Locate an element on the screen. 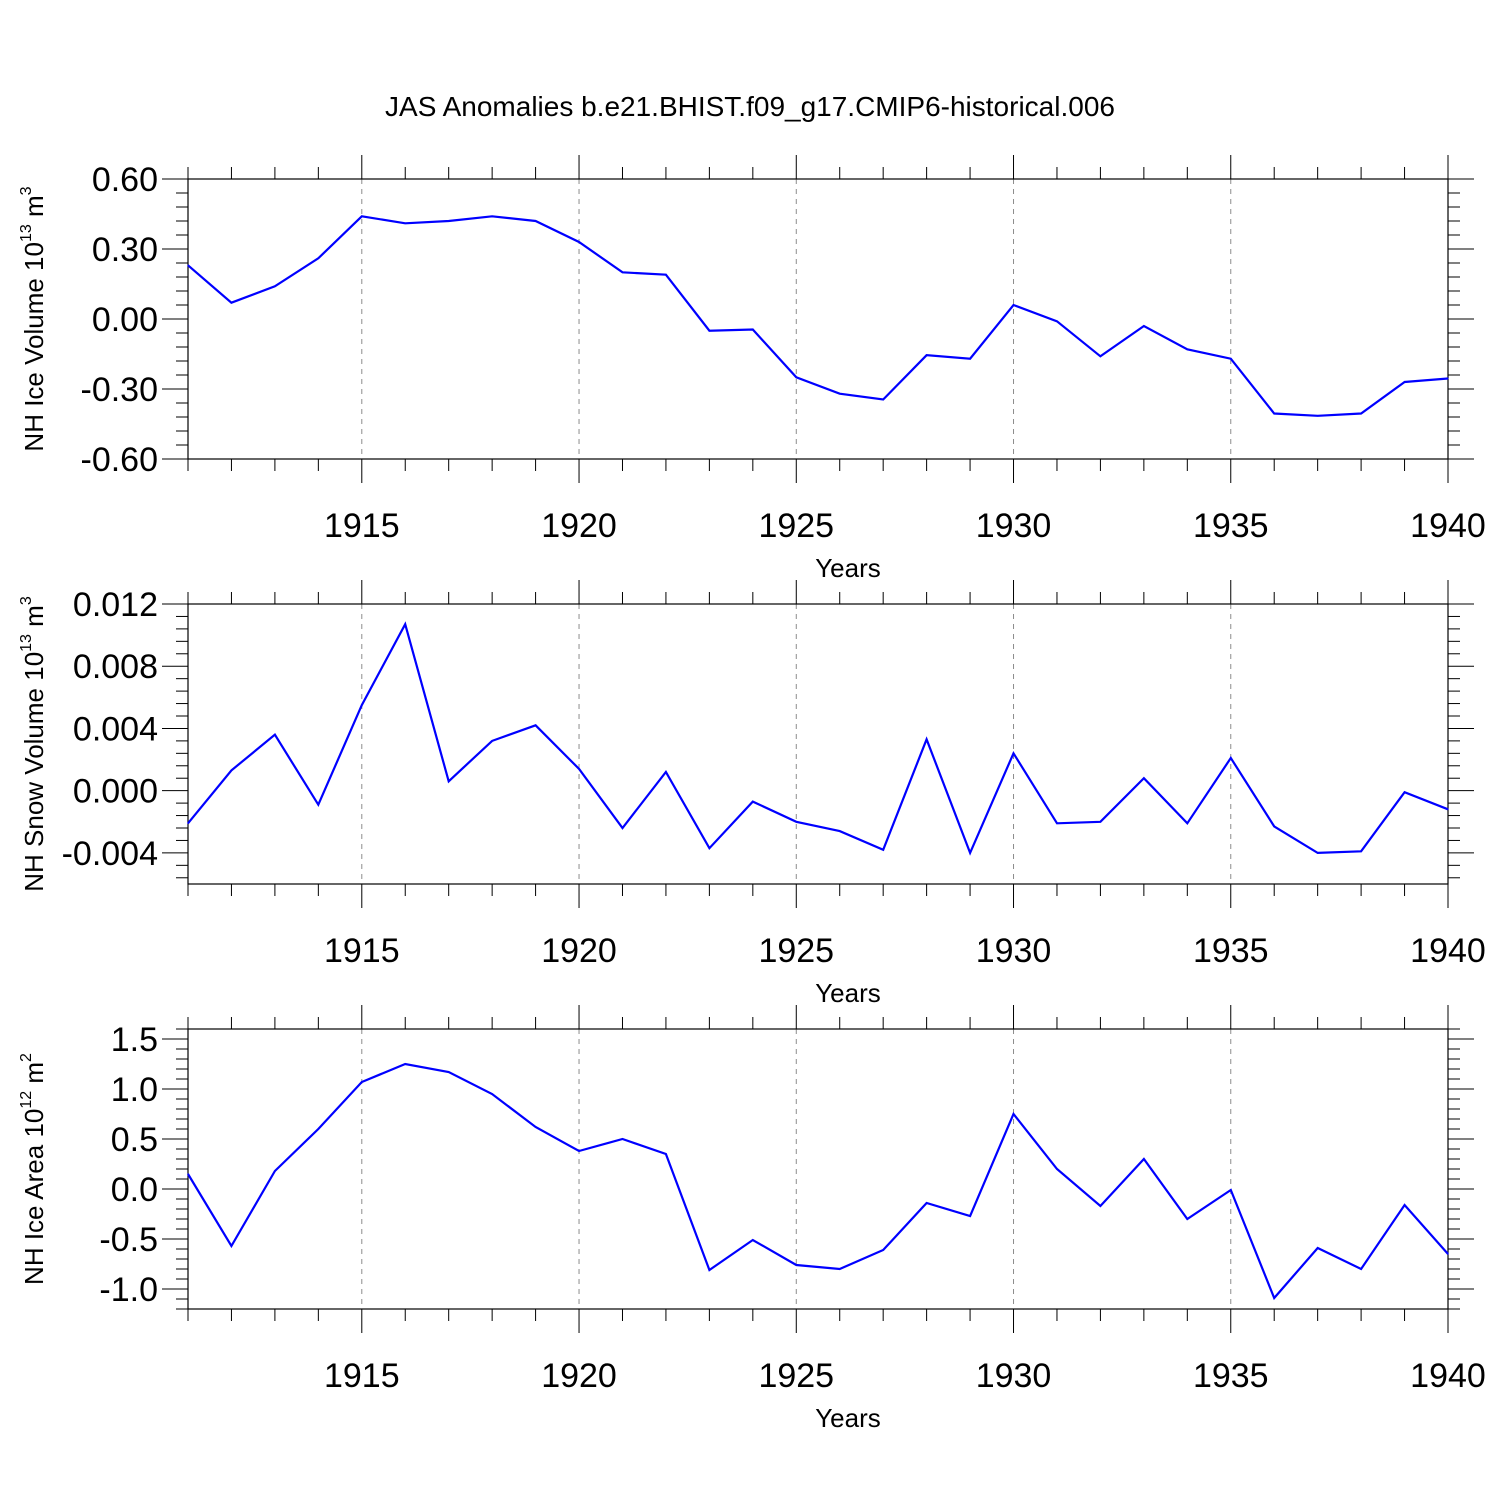 The height and width of the screenshot is (1500, 1500). y-axis-title-text: NH Ice Area 10 is located at coordinates (34, 1197).